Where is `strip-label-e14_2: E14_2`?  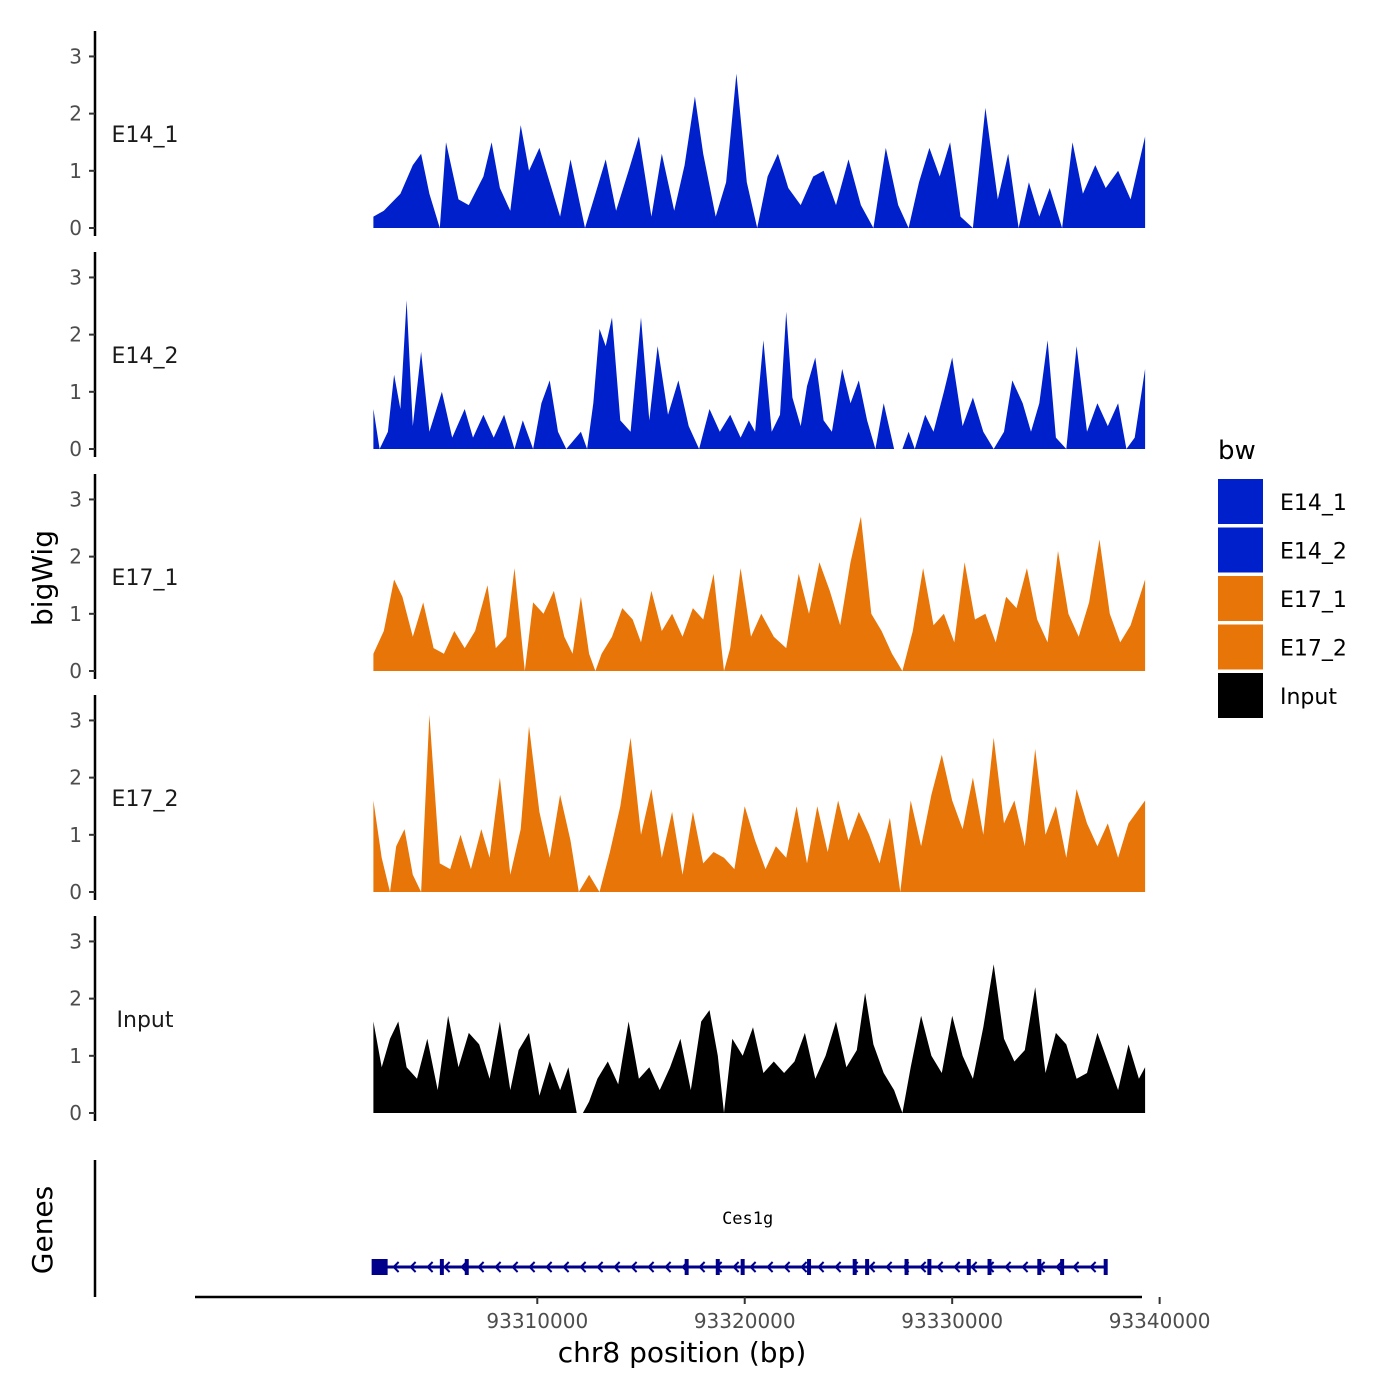 strip-label-e14_2: E14_2 is located at coordinates (145, 356).